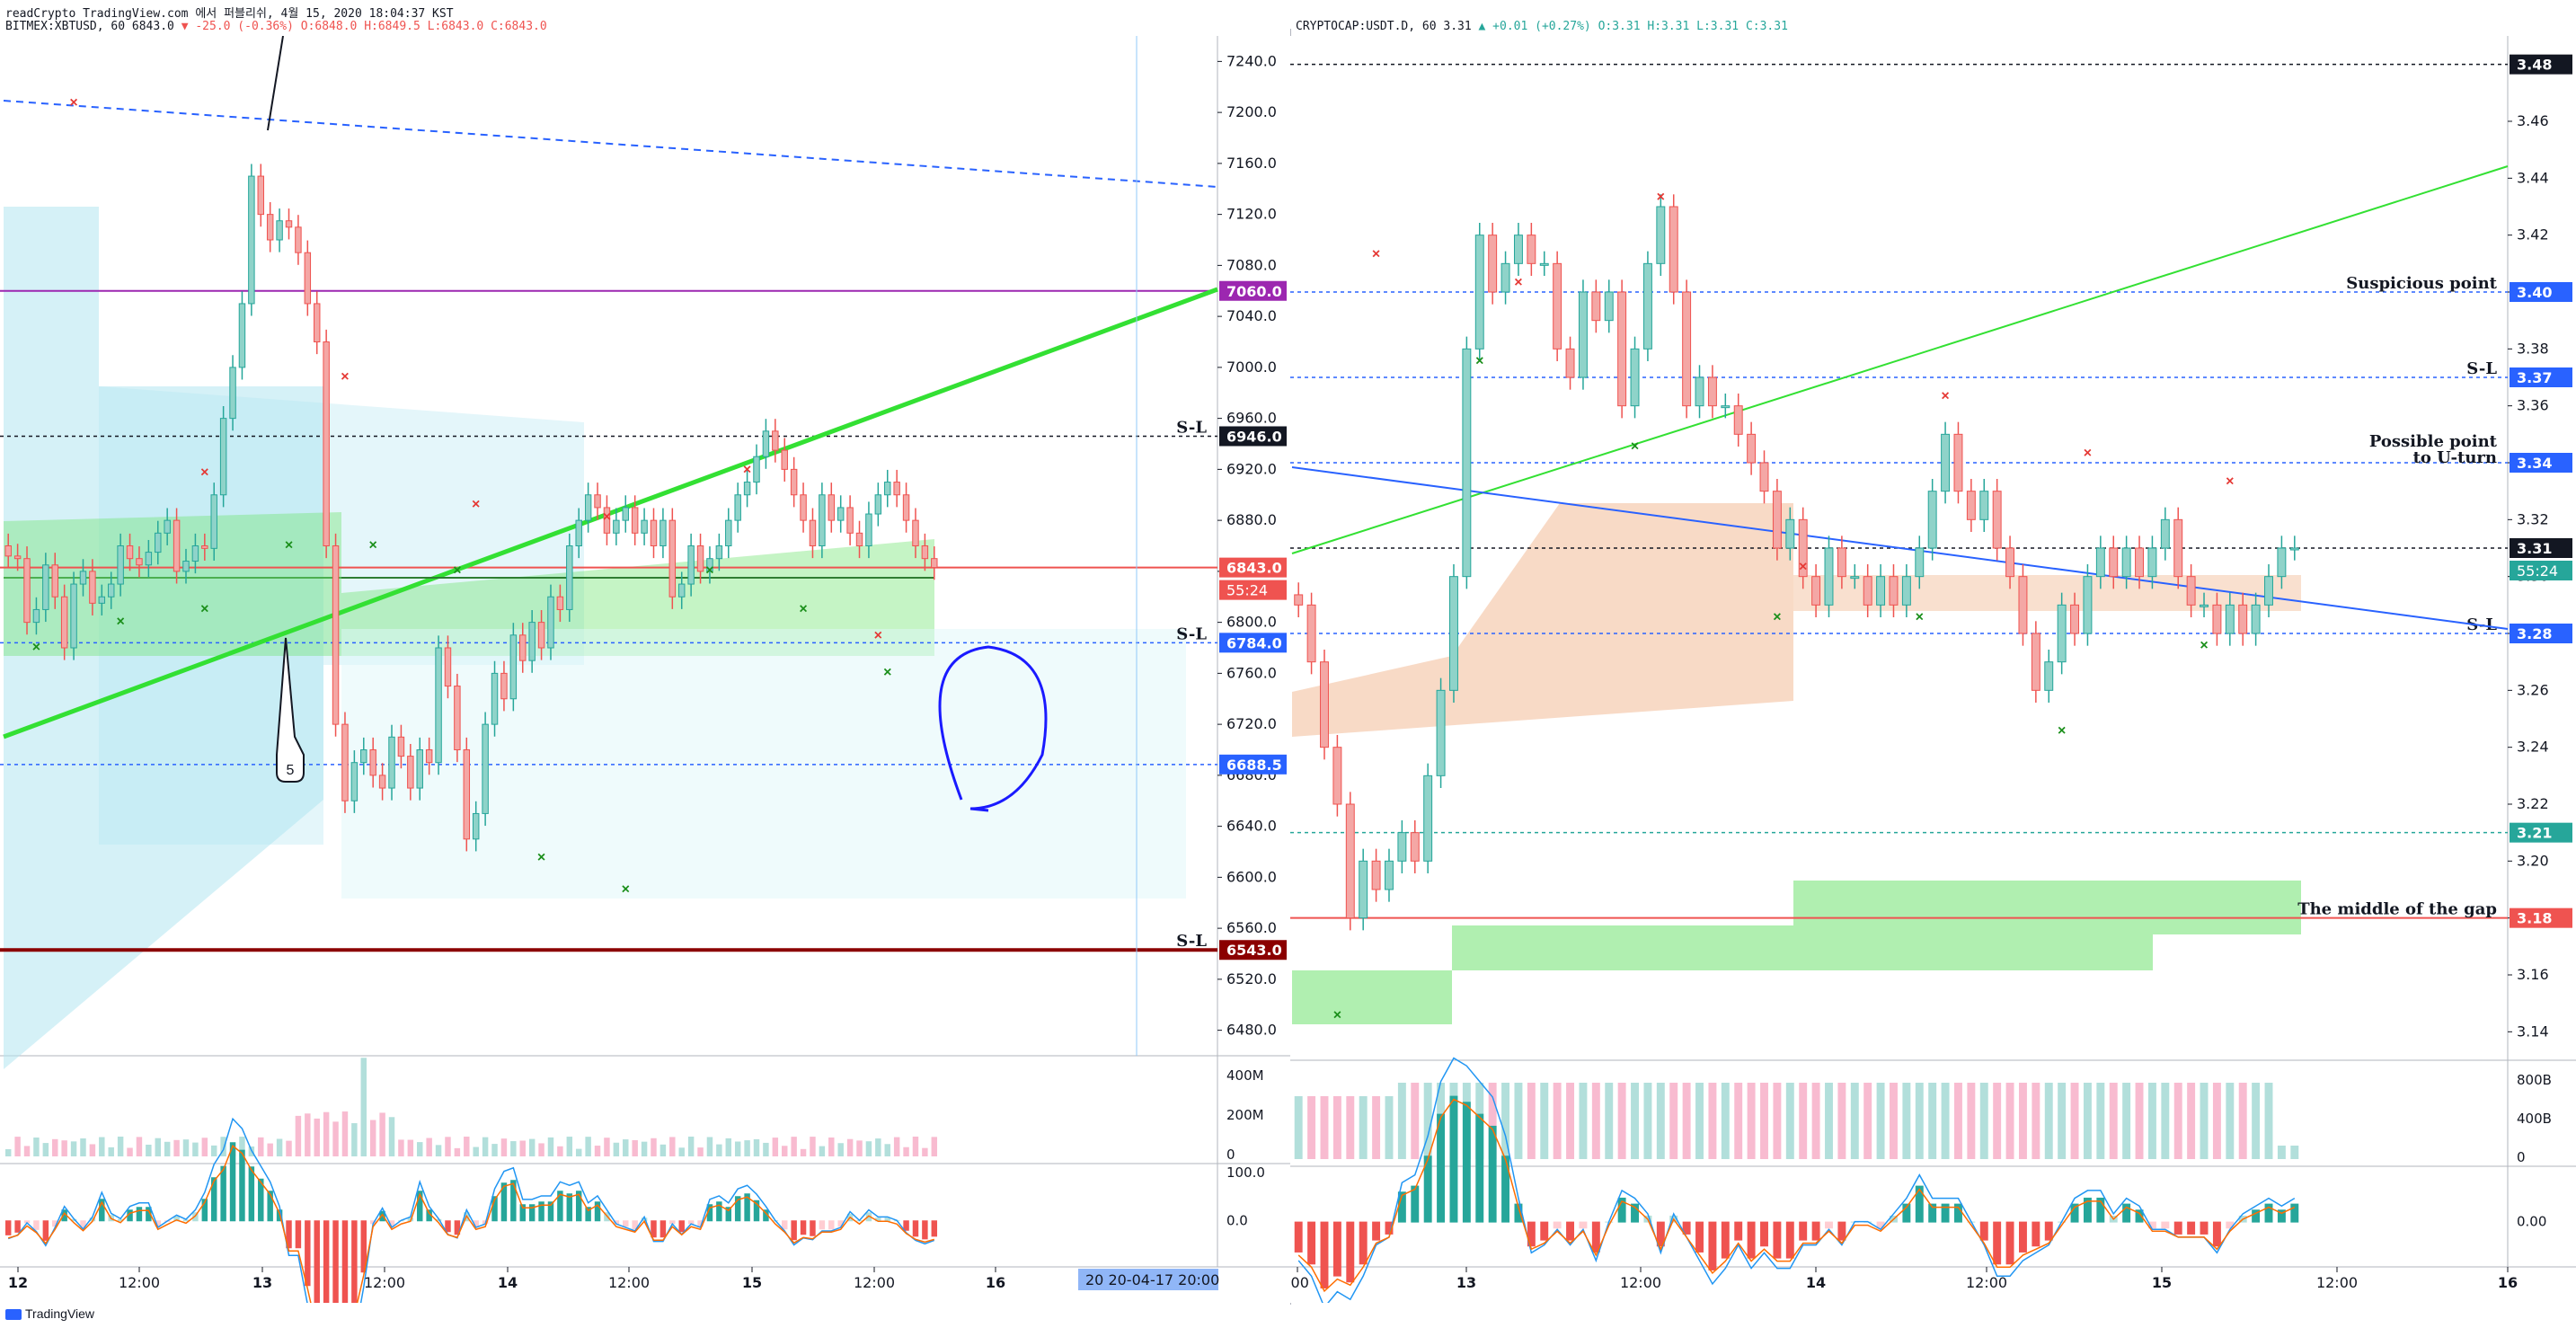 This screenshot has width=2576, height=1328. I want to click on ichimoku-cloud, so click(341, 615).